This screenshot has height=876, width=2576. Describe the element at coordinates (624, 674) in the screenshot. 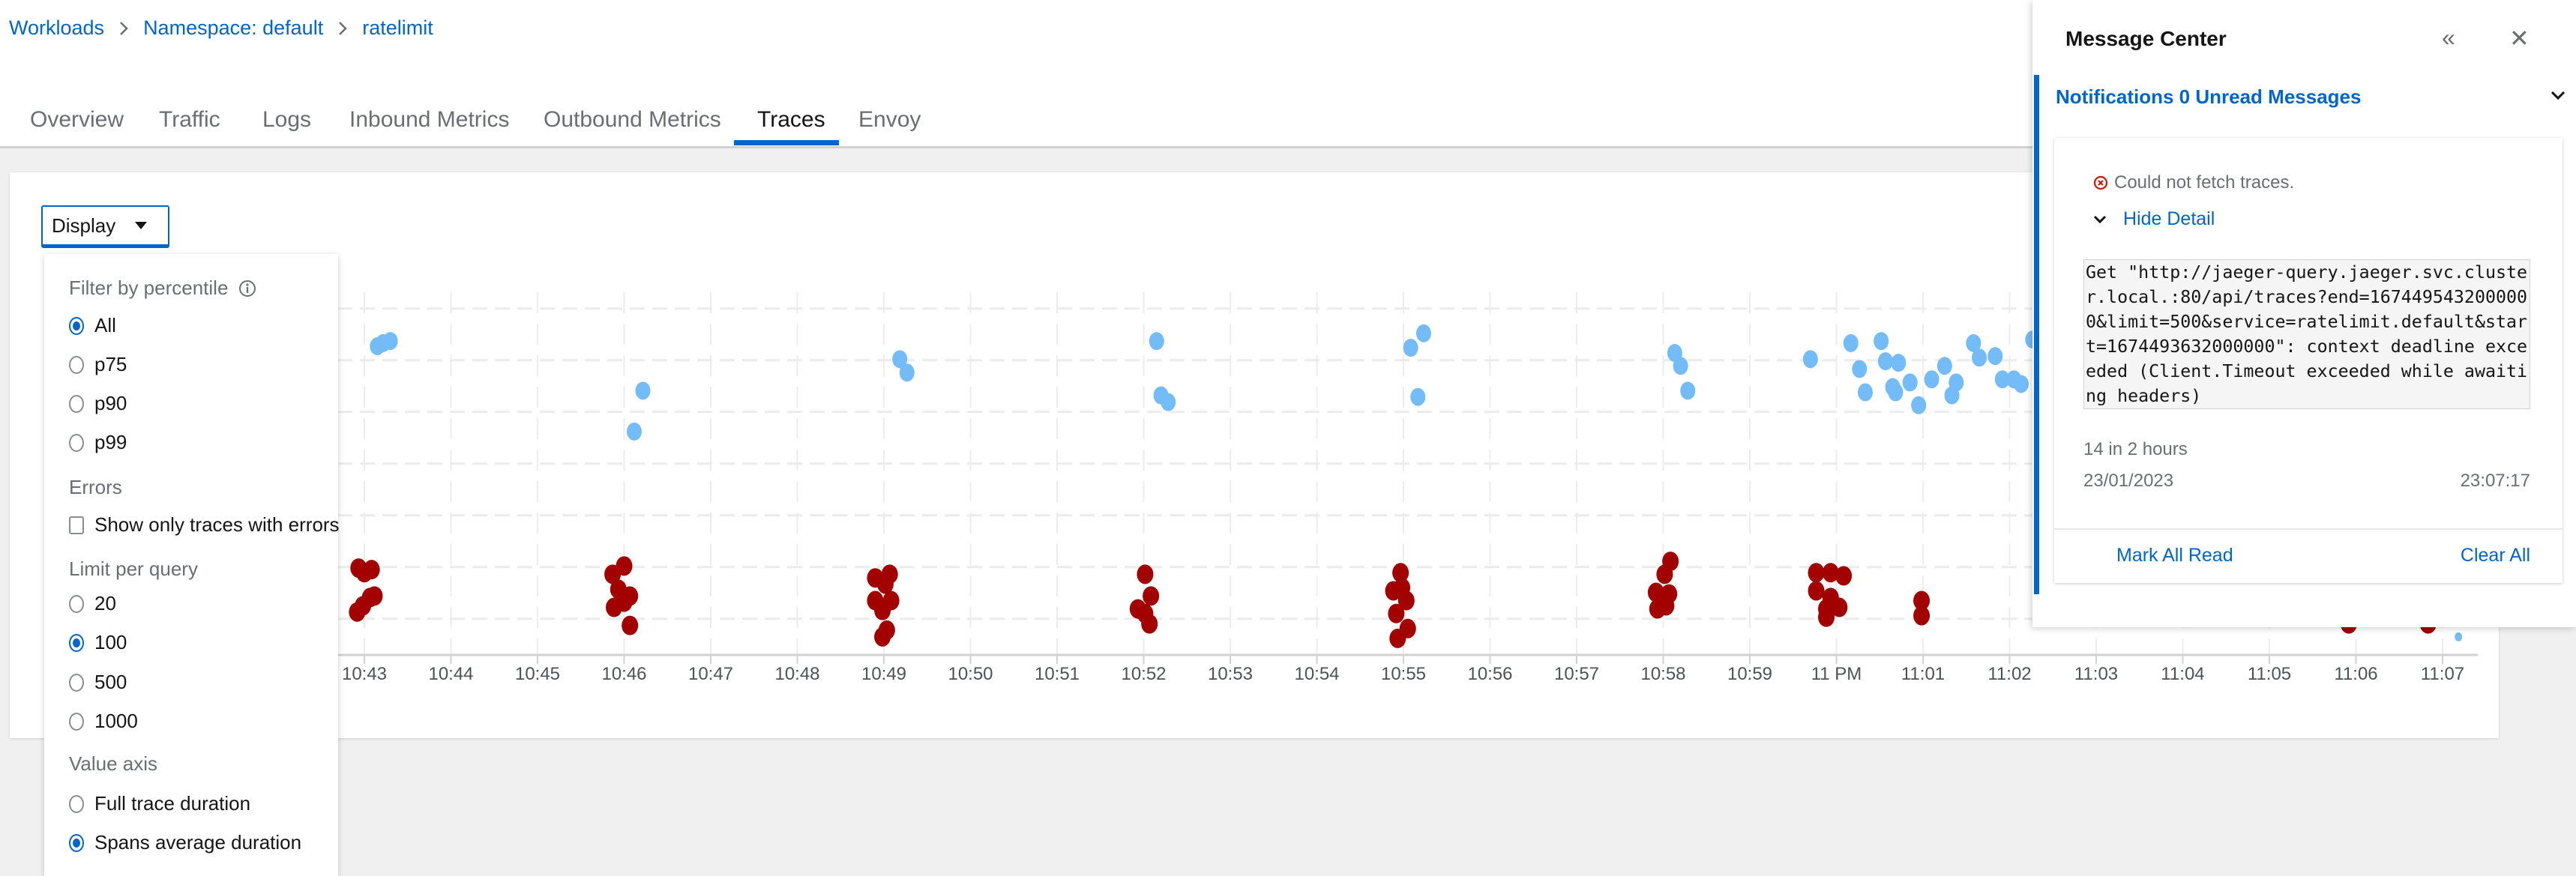

I see `x-tick-label: 10:46` at that location.